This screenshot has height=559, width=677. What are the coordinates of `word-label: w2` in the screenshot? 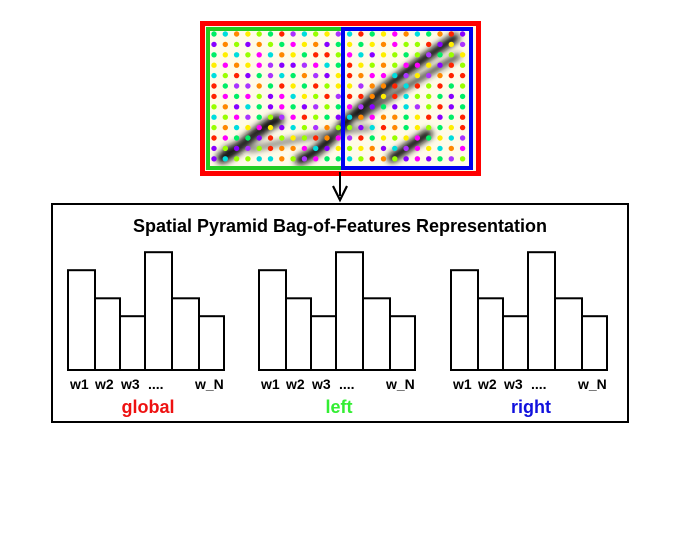 It's located at (104, 384).